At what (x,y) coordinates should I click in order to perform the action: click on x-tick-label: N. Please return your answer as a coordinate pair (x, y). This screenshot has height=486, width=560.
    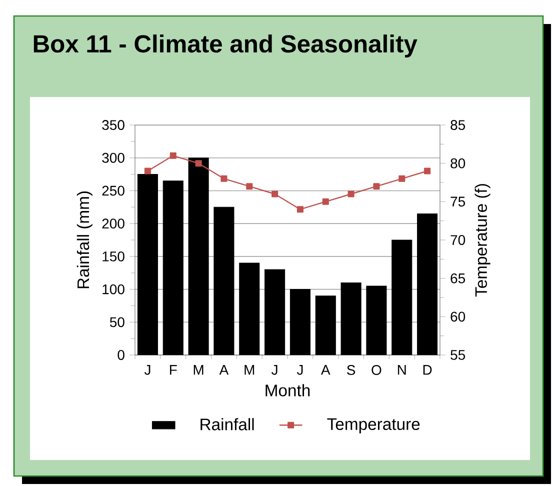
    Looking at the image, I should click on (402, 370).